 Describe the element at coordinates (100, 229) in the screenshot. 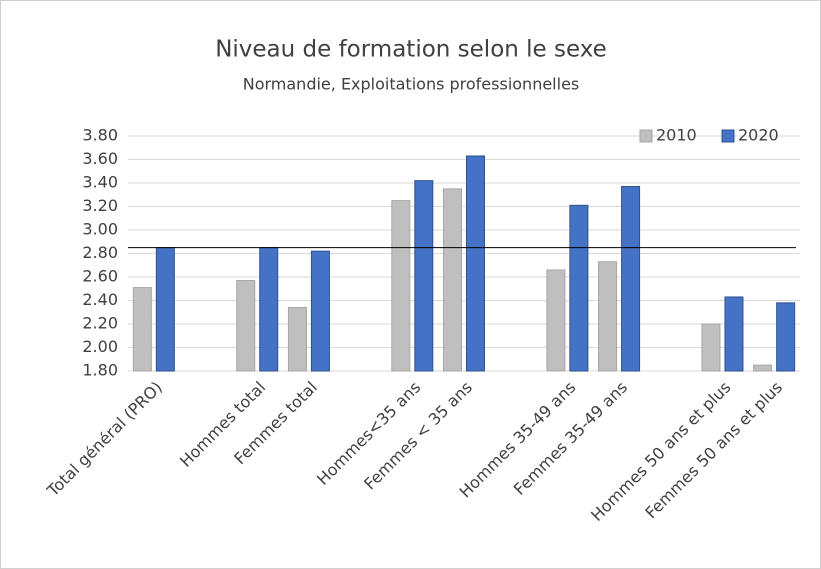

I see `y-tick-label: 3.00` at that location.